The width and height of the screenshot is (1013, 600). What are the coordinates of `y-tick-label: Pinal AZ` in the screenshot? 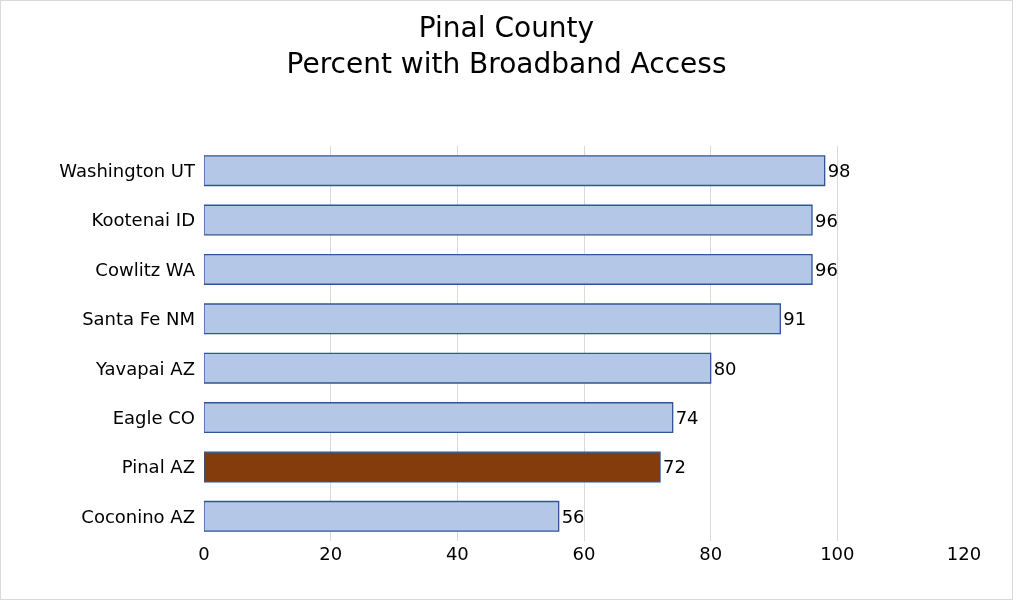 It's located at (158, 467).